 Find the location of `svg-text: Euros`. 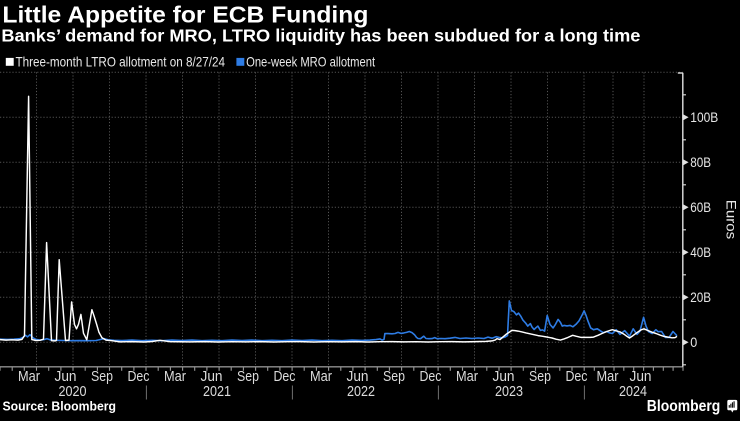

svg-text: Euros is located at coordinates (731, 220).